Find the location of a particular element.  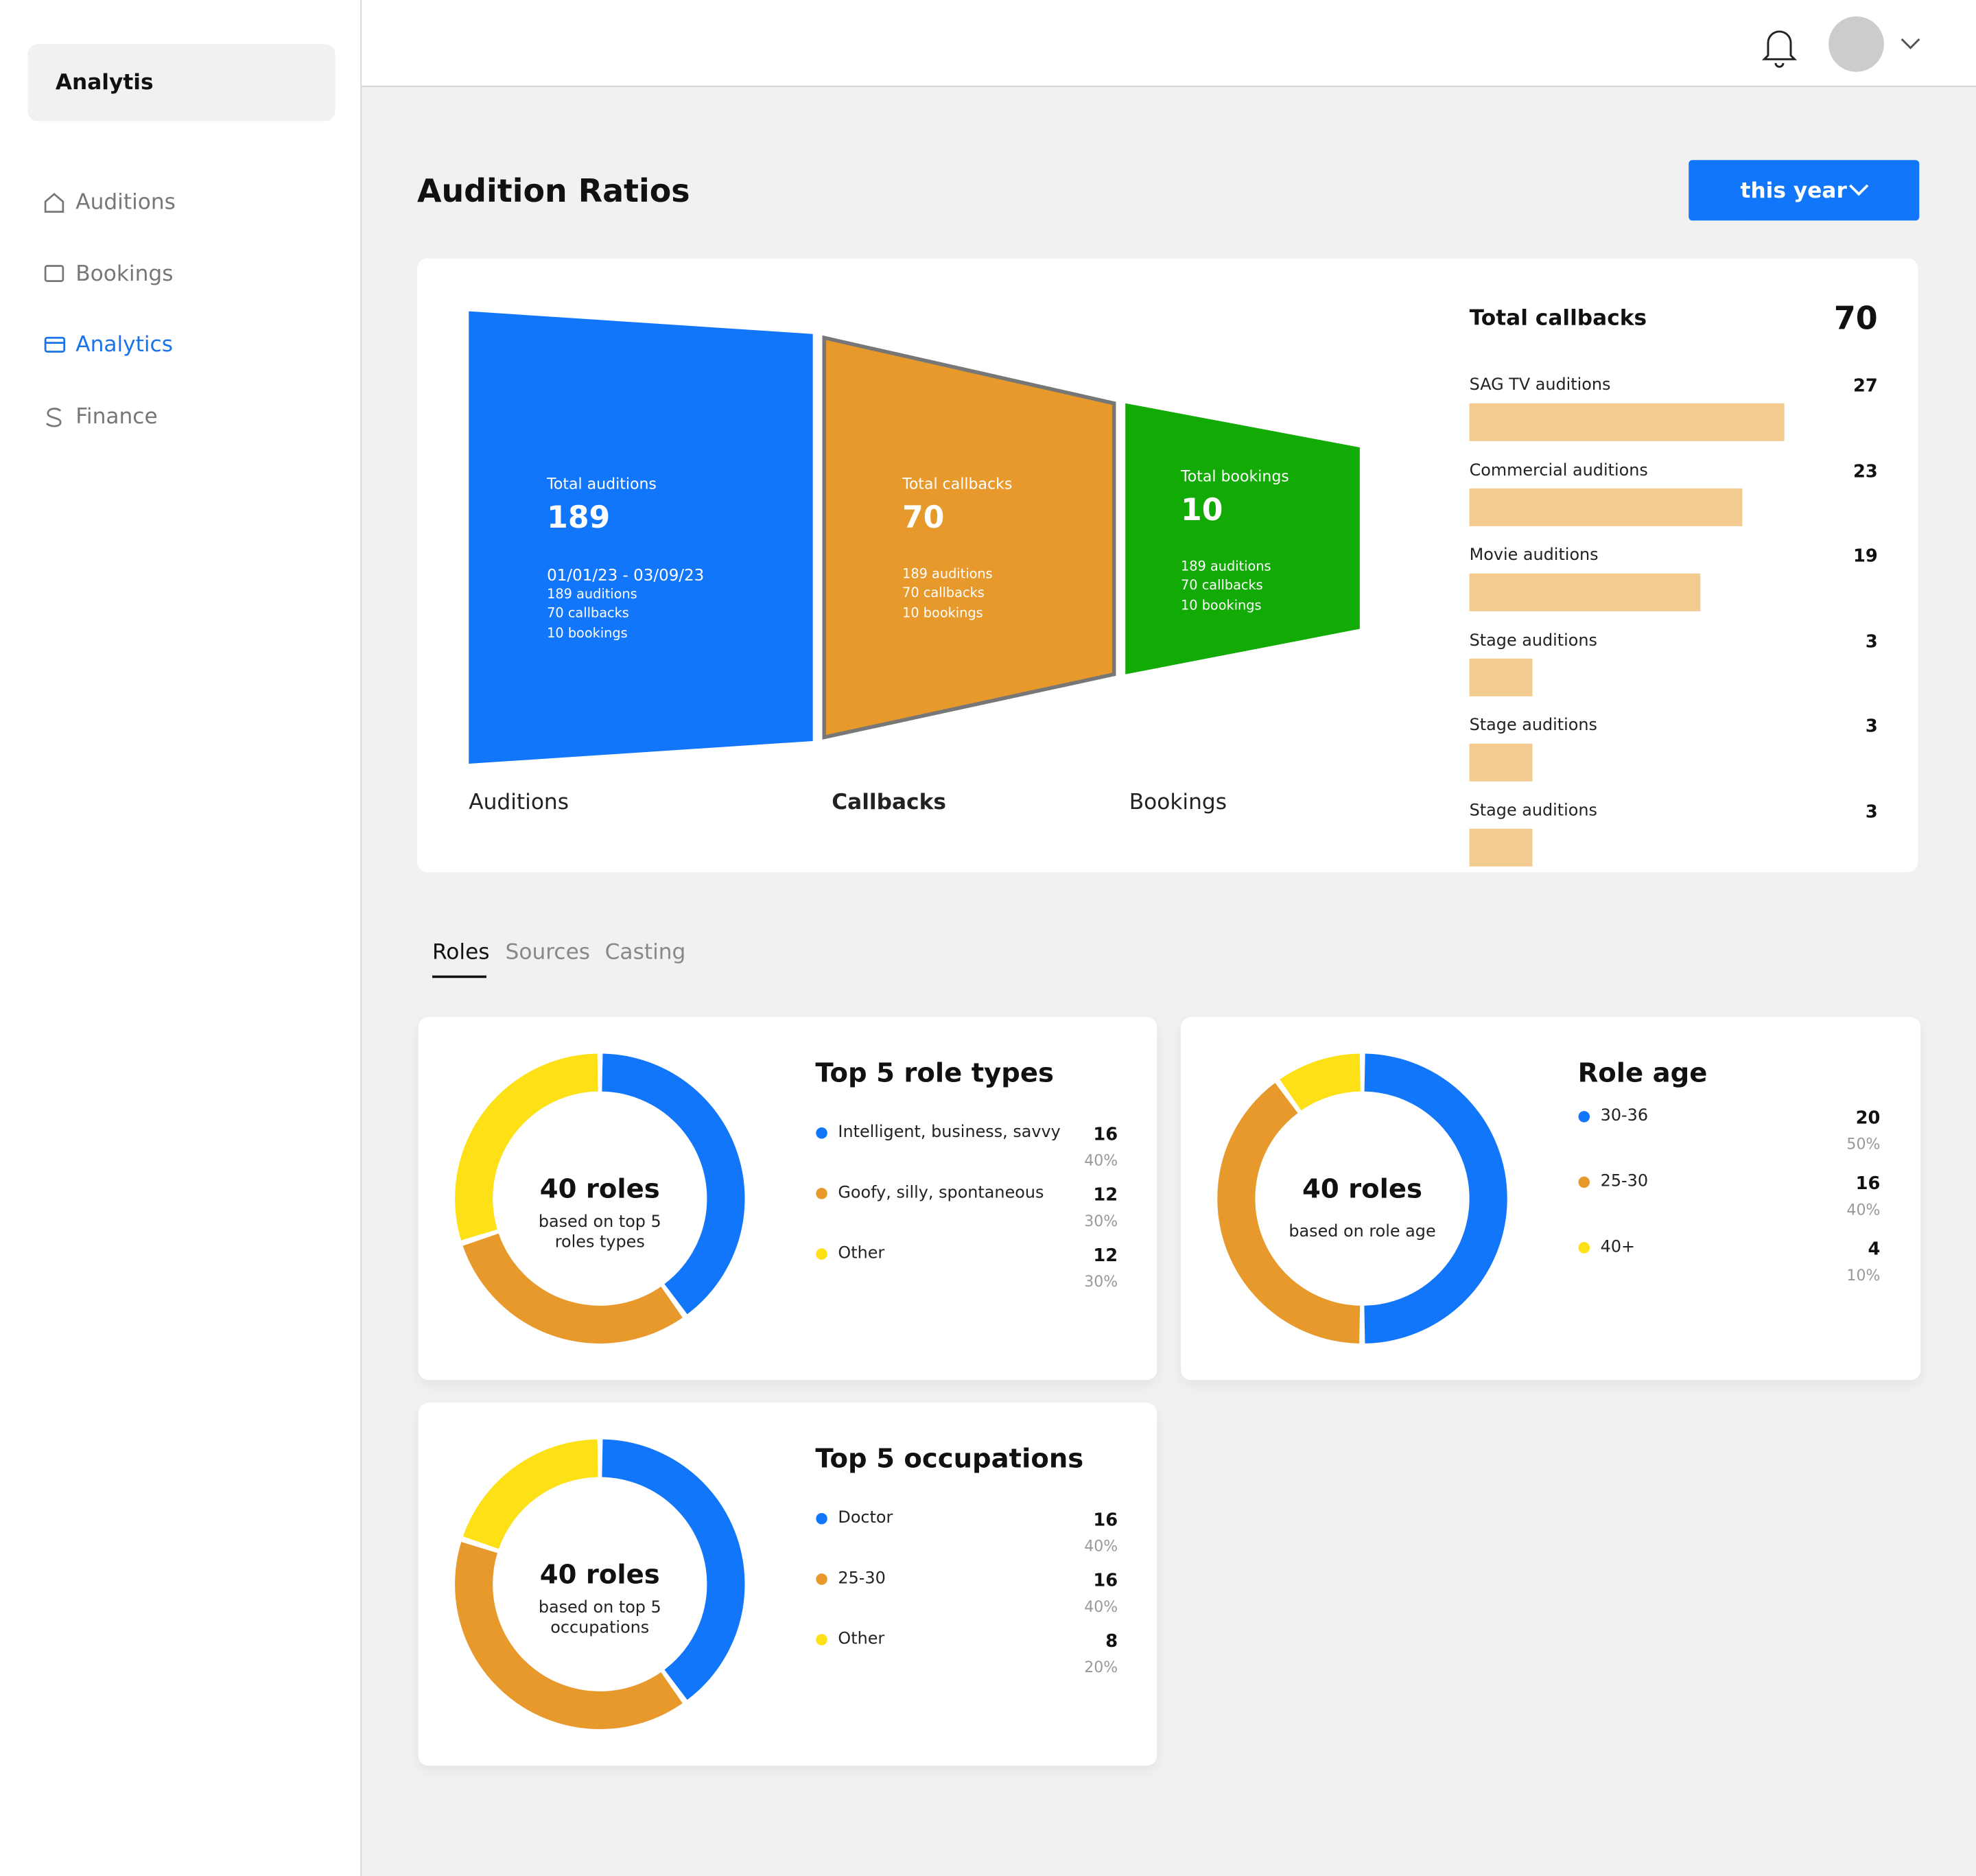

legend-value: 8 is located at coordinates (1111, 1641).